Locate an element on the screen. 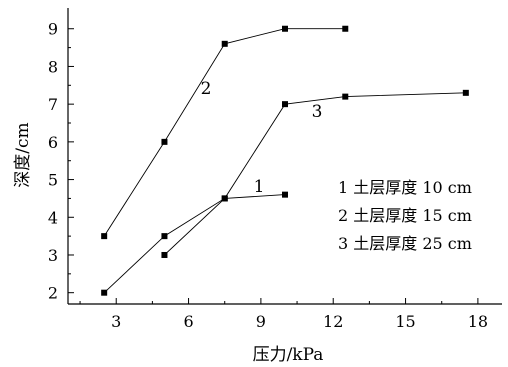 Image resolution: width=508 pixels, height=367 pixels. x-tick-label: 9 is located at coordinates (261, 321).